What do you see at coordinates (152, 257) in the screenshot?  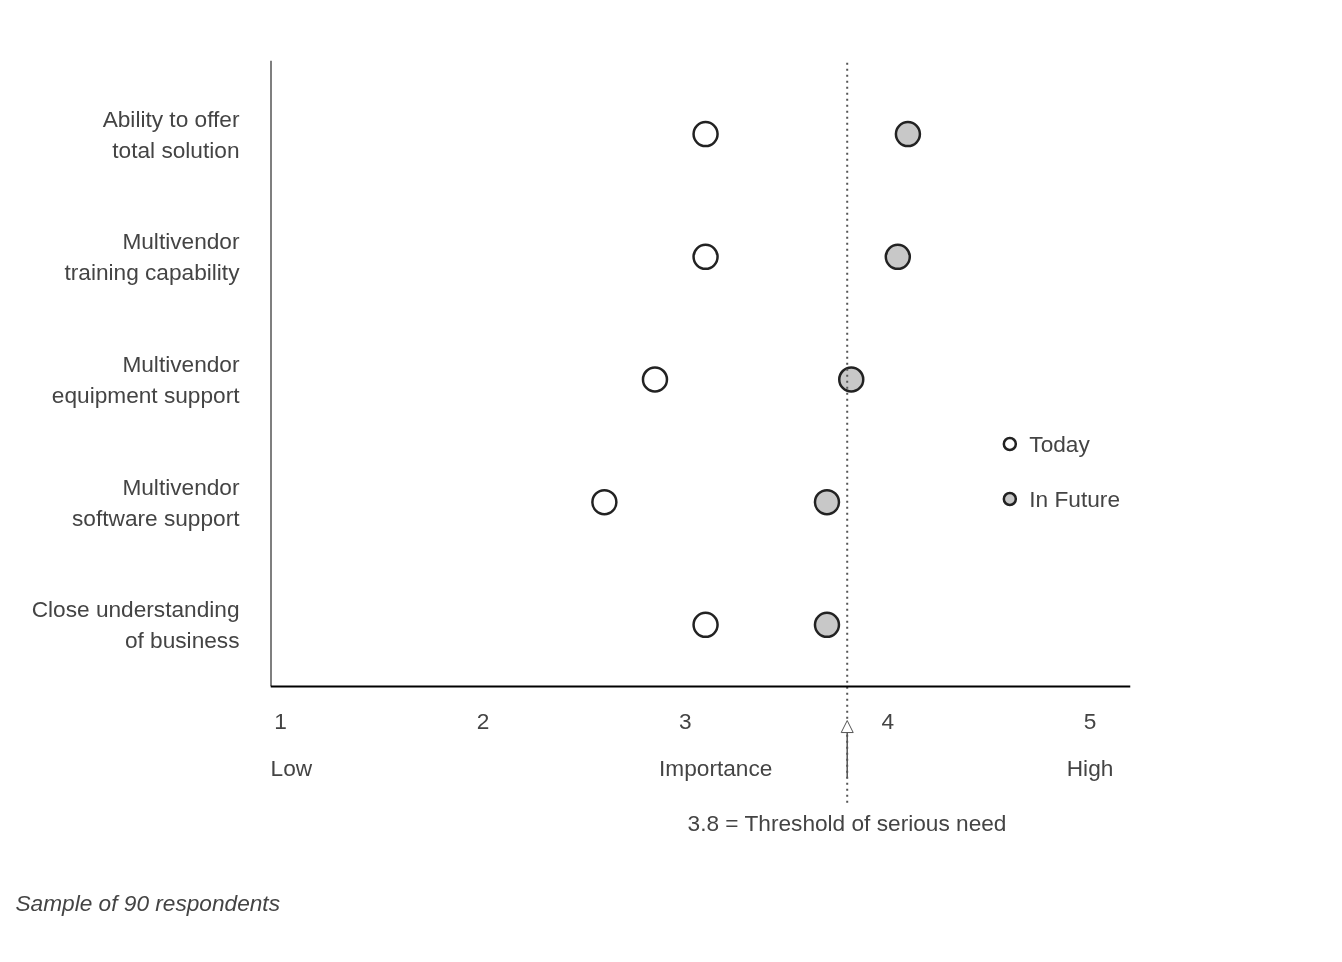 I see `y-tick-label: Multivendor training capability` at bounding box center [152, 257].